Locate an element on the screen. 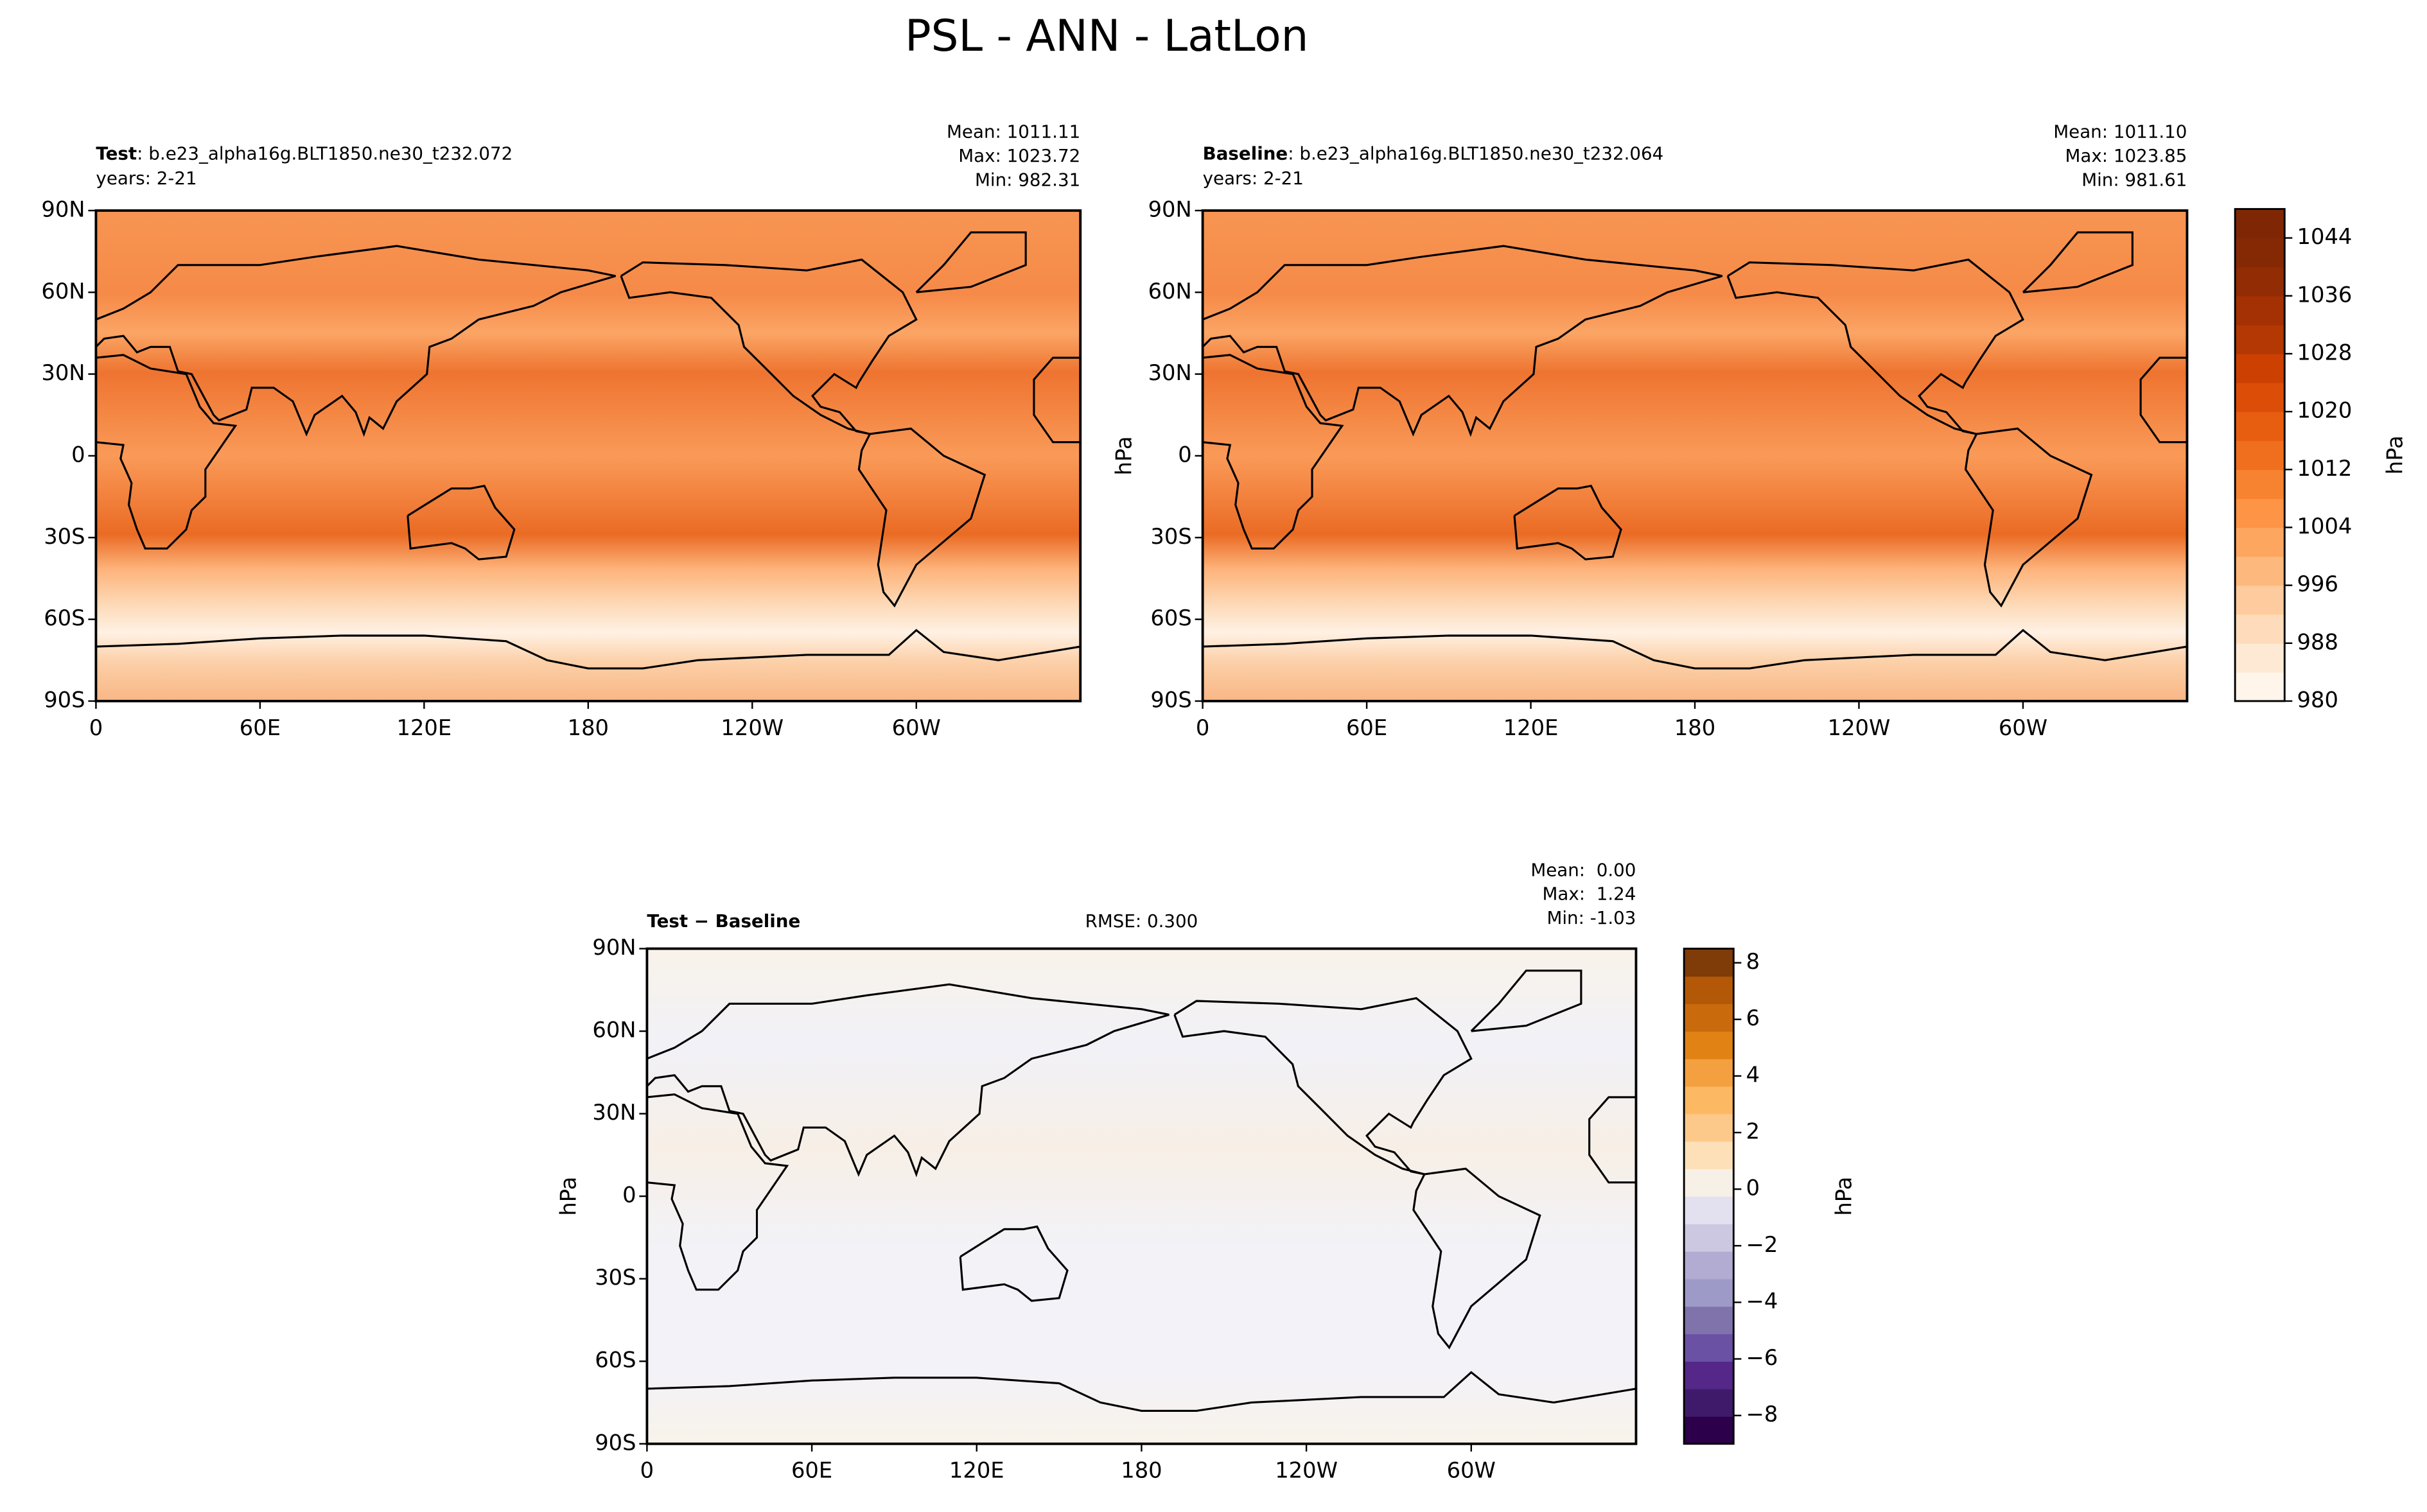  y-tick-label: 60N is located at coordinates (614, 1030).